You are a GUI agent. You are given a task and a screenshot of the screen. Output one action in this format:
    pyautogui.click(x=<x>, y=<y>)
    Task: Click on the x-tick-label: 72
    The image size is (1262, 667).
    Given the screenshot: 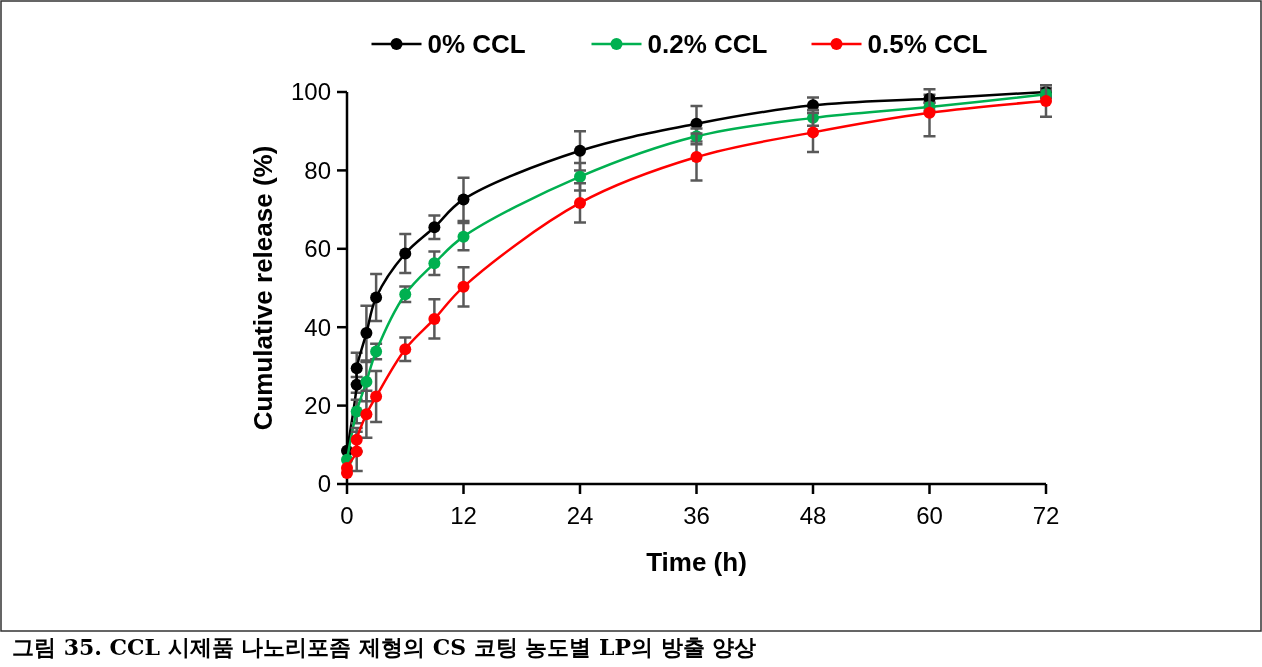 What is the action you would take?
    pyautogui.click(x=1046, y=515)
    